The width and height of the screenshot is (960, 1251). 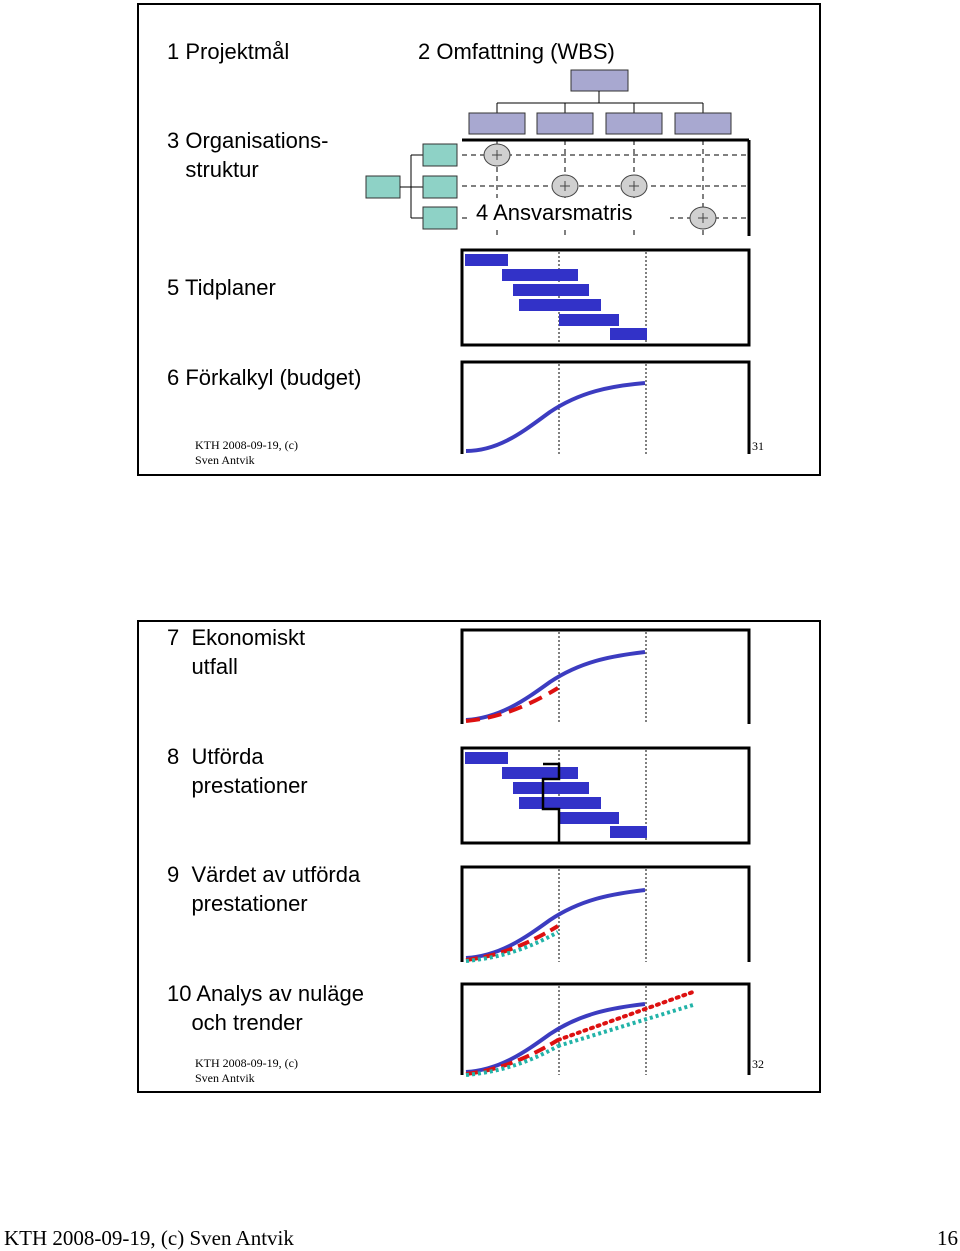 I want to click on item-org-structure: 3 Organisations- struktur, so click(x=248, y=155).